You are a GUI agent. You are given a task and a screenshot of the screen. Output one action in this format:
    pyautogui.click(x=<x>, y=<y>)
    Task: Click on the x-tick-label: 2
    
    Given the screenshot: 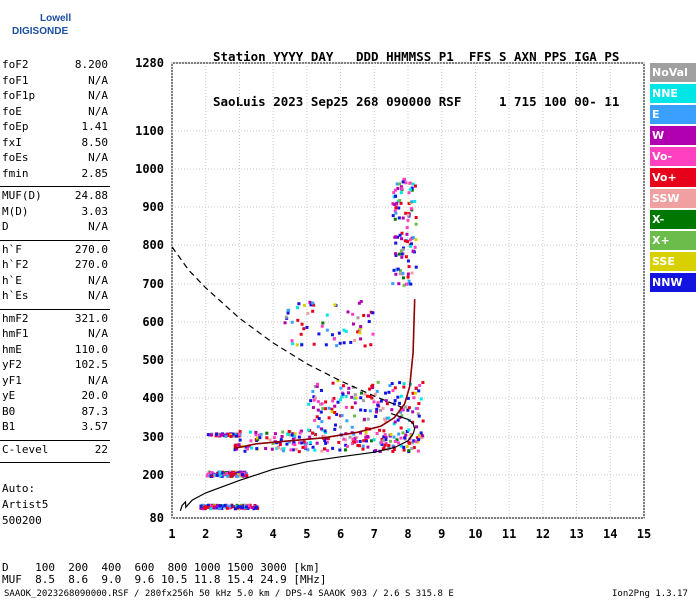 What is the action you would take?
    pyautogui.click(x=205, y=534)
    